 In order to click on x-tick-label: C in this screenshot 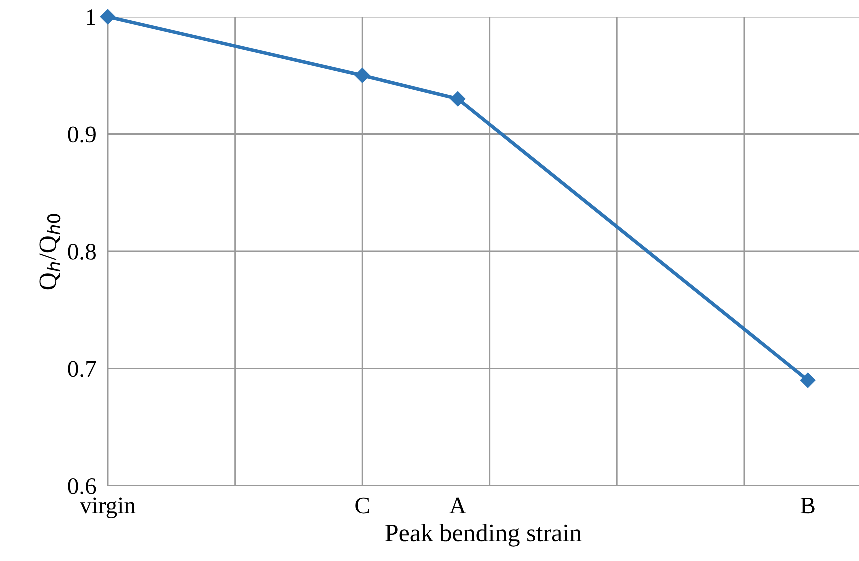, I will do `click(363, 506)`.